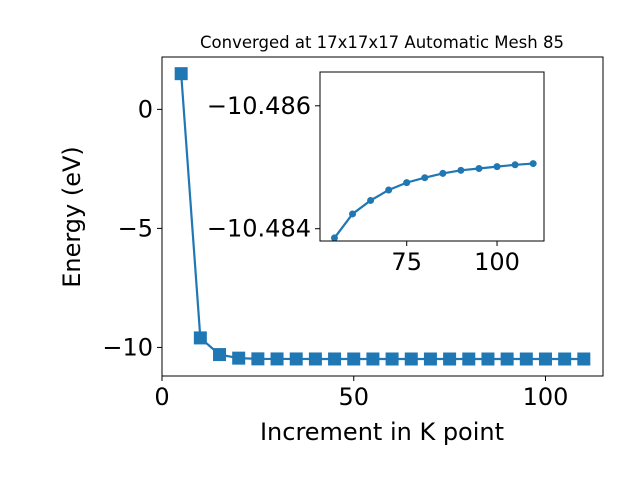 The width and height of the screenshot is (640, 480). Describe the element at coordinates (433, 200) in the screenshot. I see `inset-series-line` at that location.